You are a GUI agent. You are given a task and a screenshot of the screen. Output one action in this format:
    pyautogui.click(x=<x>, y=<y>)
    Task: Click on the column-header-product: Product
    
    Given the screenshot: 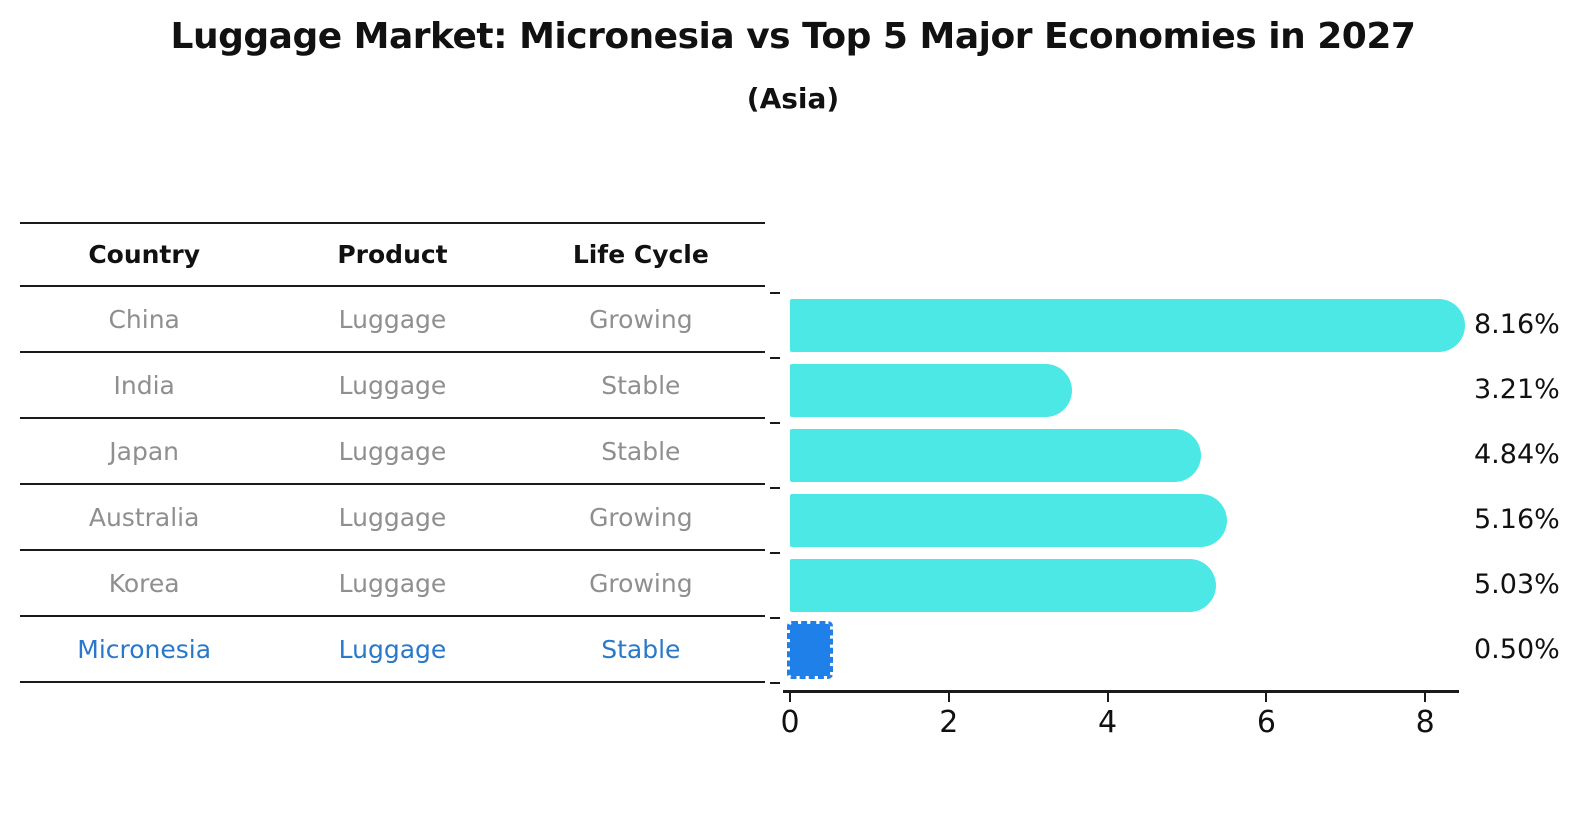 What is the action you would take?
    pyautogui.click(x=392, y=255)
    